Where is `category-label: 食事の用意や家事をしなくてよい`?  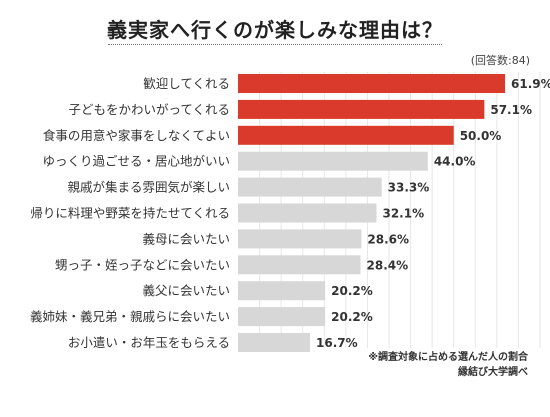 category-label: 食事の用意や家事をしなくてよい is located at coordinates (136, 135).